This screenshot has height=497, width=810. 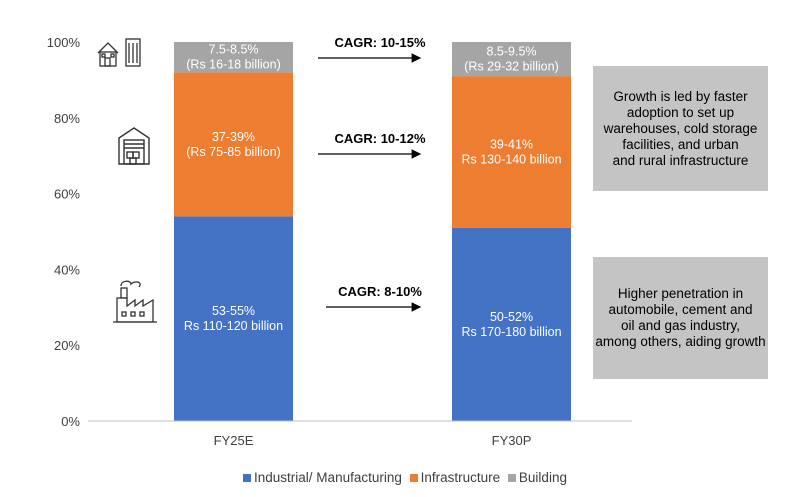 I want to click on y-tick-label: 100%, so click(x=64, y=42).